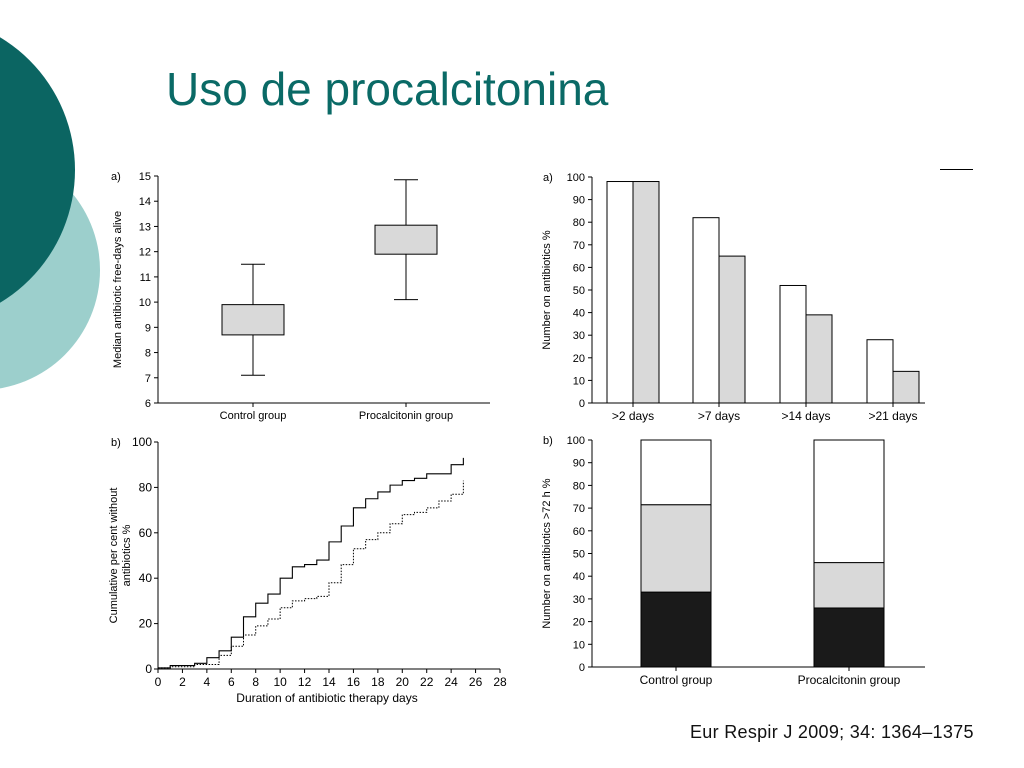 This screenshot has width=1024, height=768. I want to click on y-axis-label: Median antibiotic free-days alive, so click(118, 289).